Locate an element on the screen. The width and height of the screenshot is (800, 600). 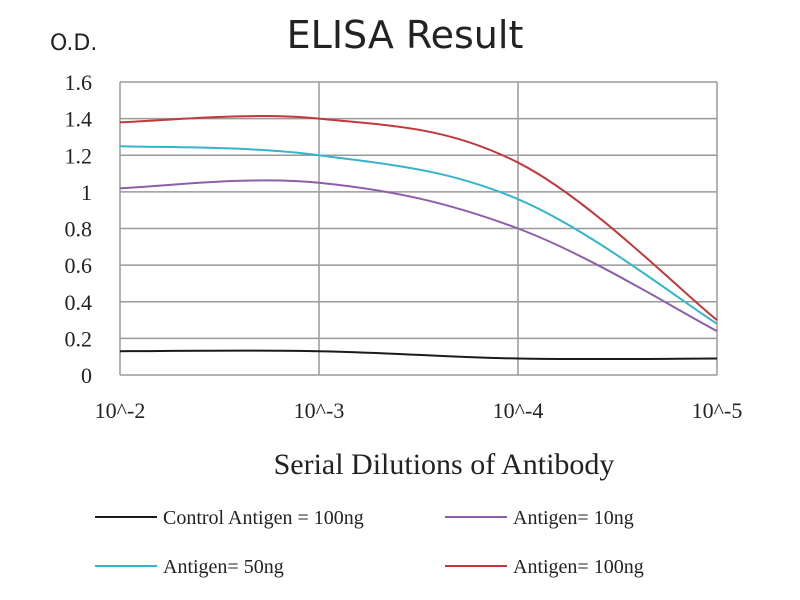
y-tick-label: 0.8 is located at coordinates (79, 229).